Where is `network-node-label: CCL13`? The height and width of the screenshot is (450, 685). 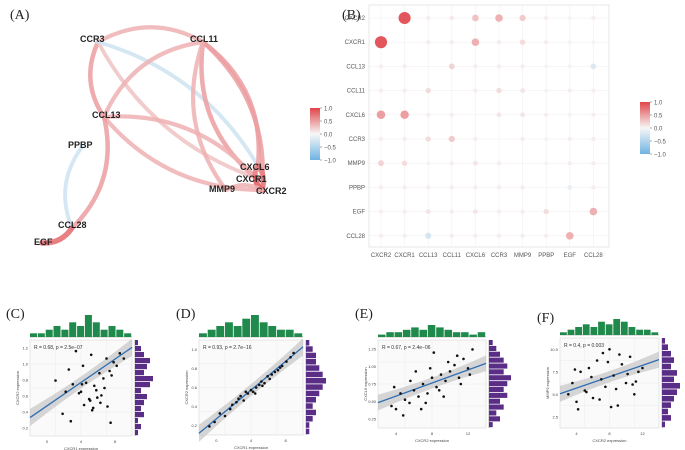 network-node-label: CCL13 is located at coordinates (106, 115).